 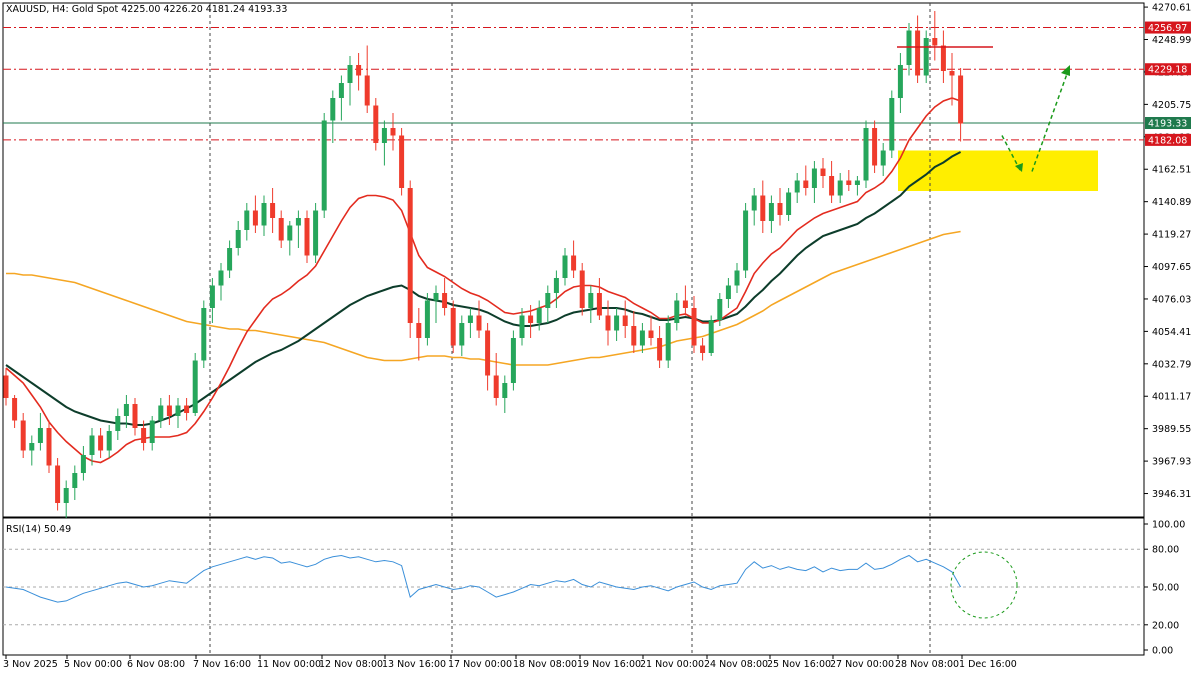 What do you see at coordinates (799, 664) in the screenshot?
I see `time-tick-label: 25 Nov 16:00` at bounding box center [799, 664].